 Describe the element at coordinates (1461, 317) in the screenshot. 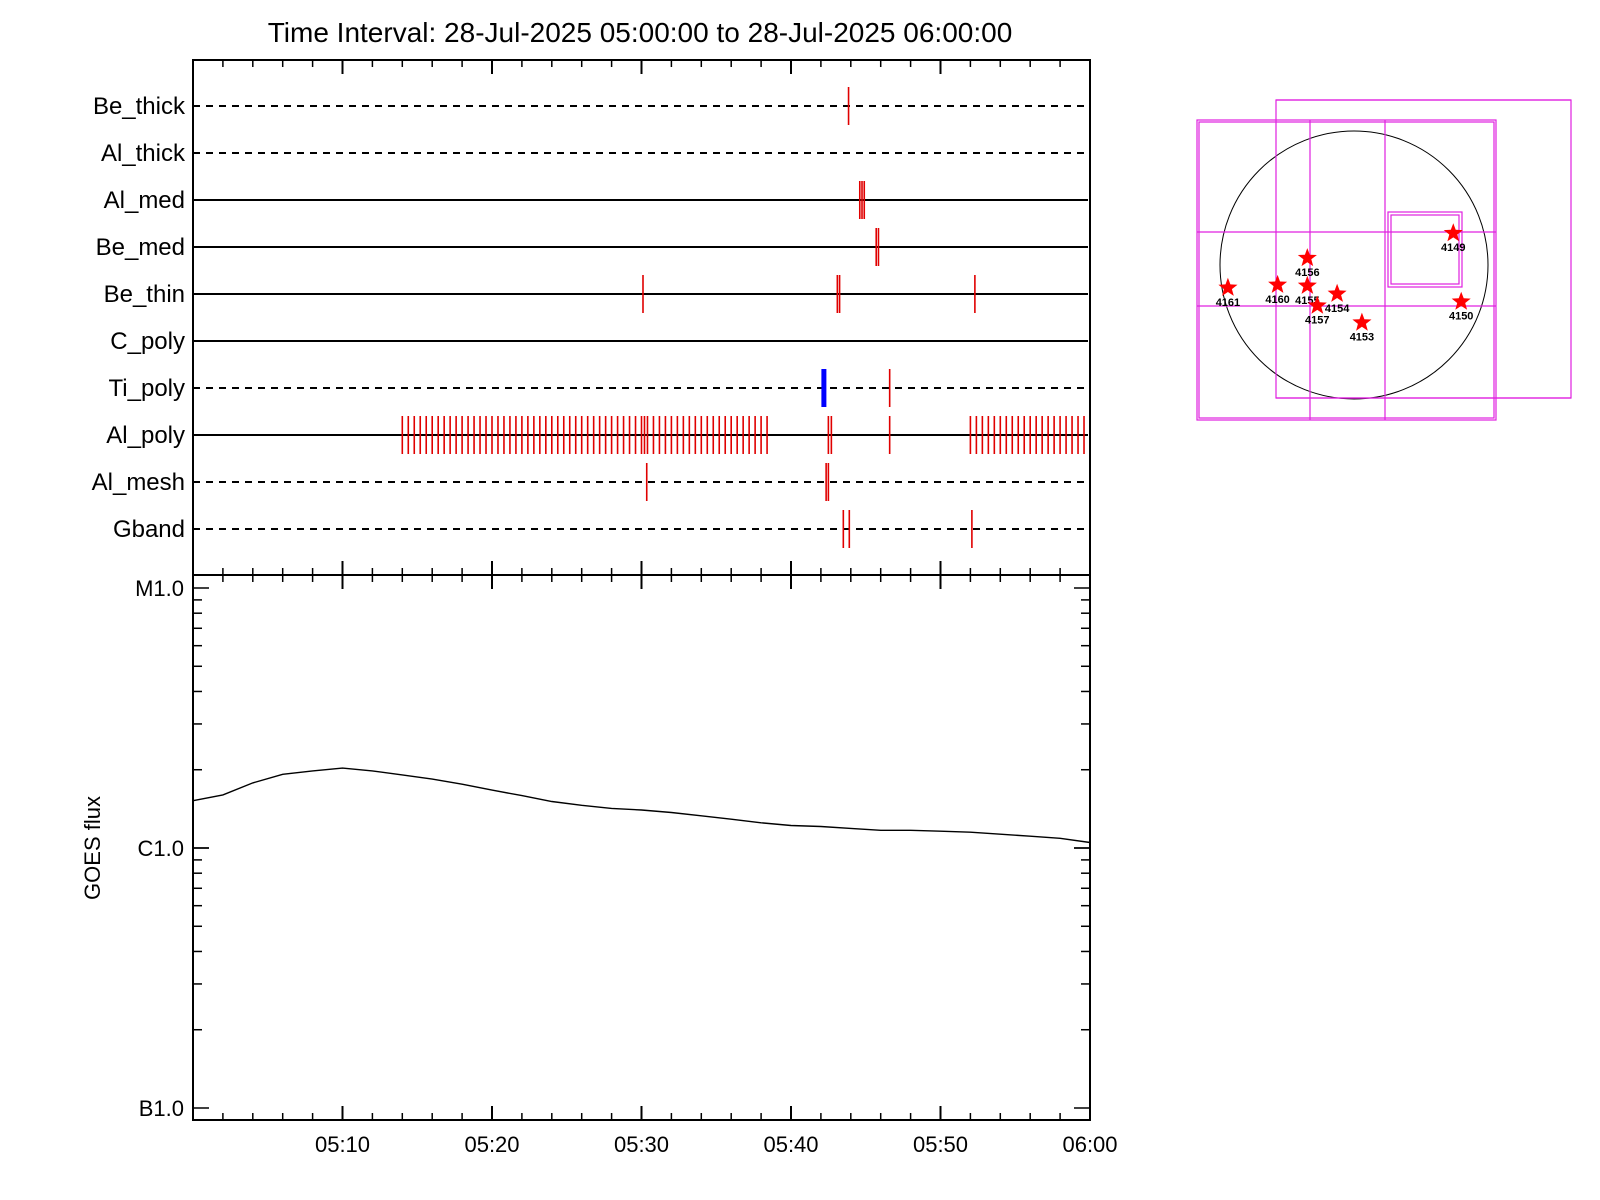

I see `active-region-label: 4150` at that location.